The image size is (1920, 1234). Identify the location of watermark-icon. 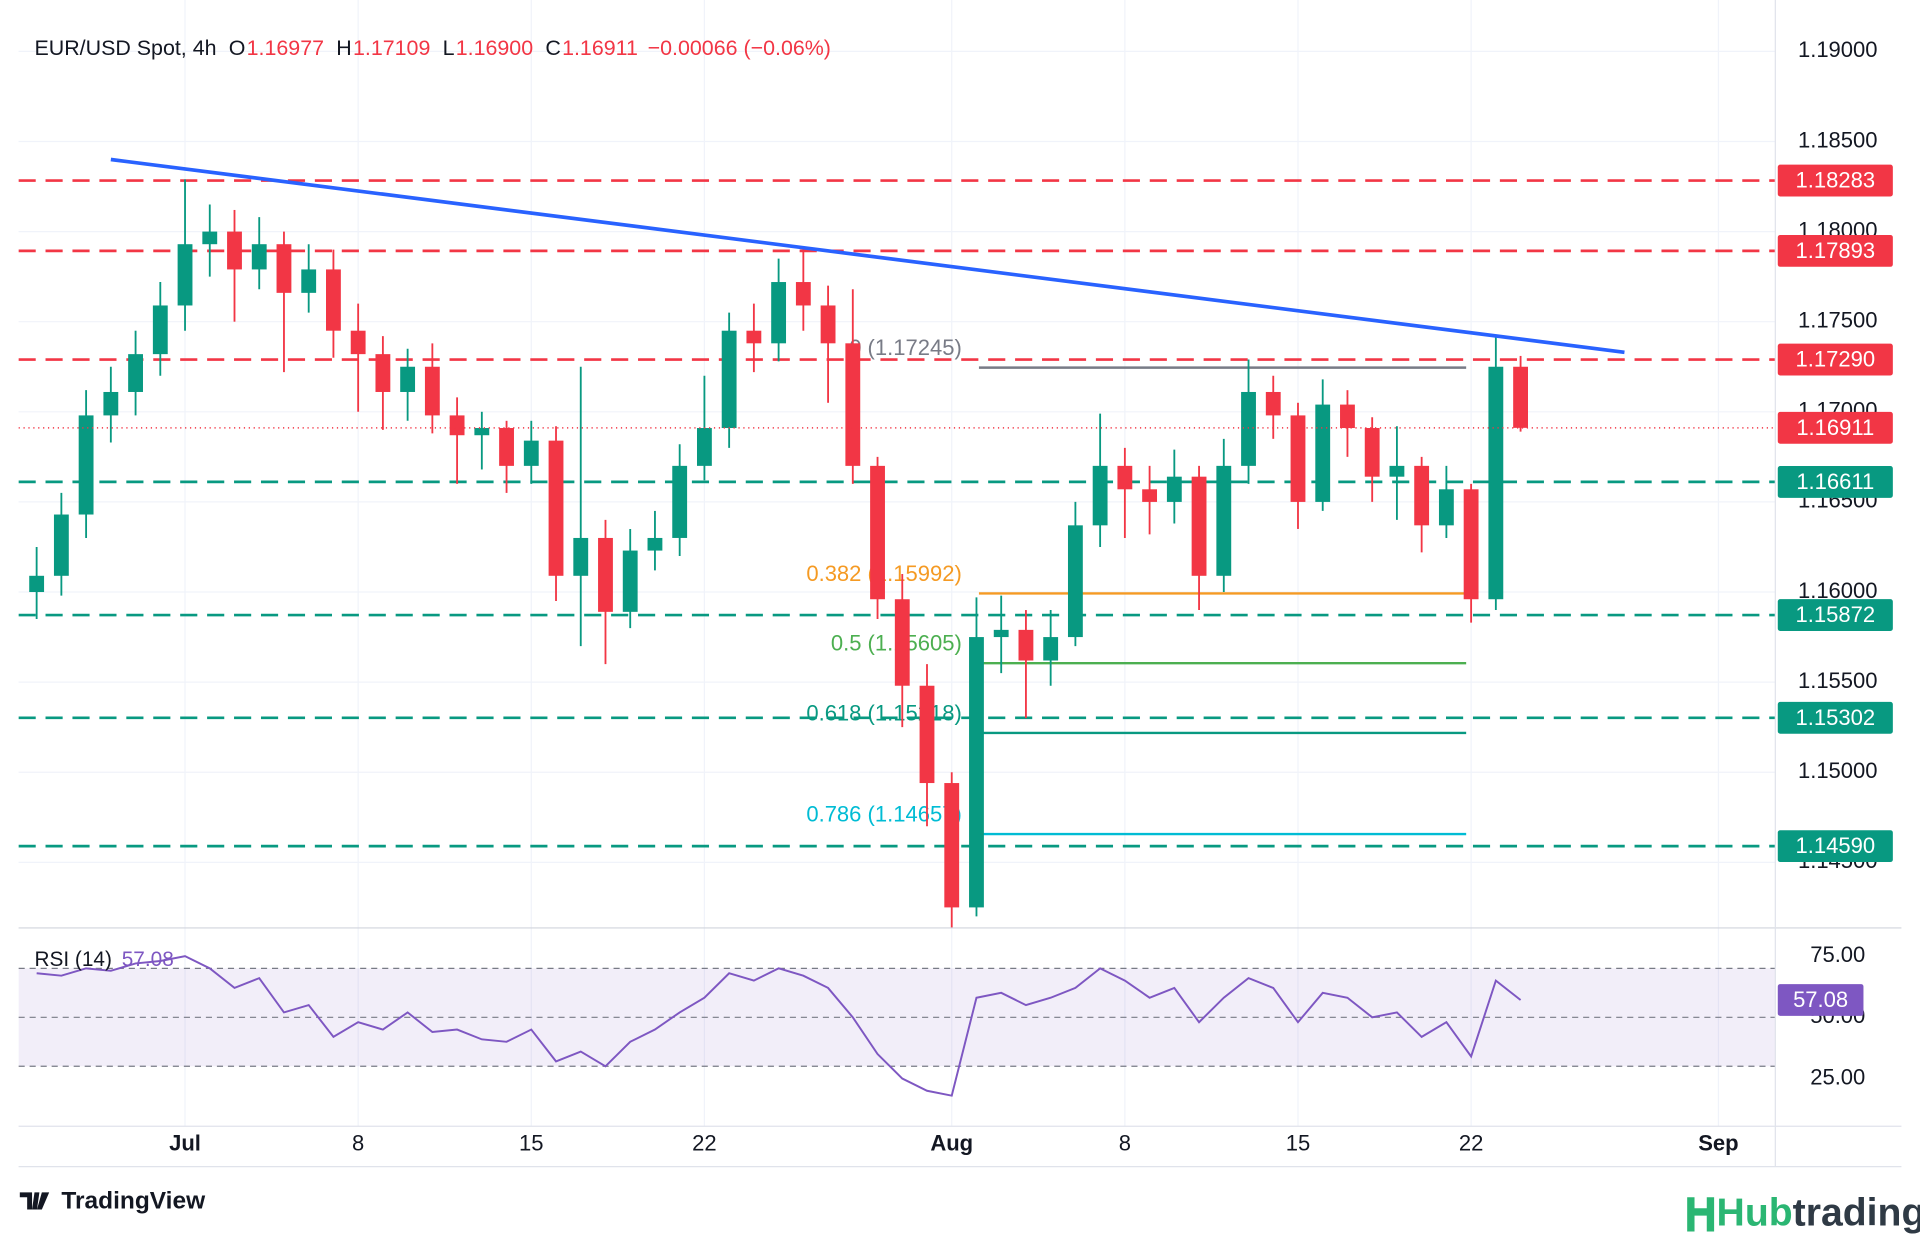
(1701, 1214).